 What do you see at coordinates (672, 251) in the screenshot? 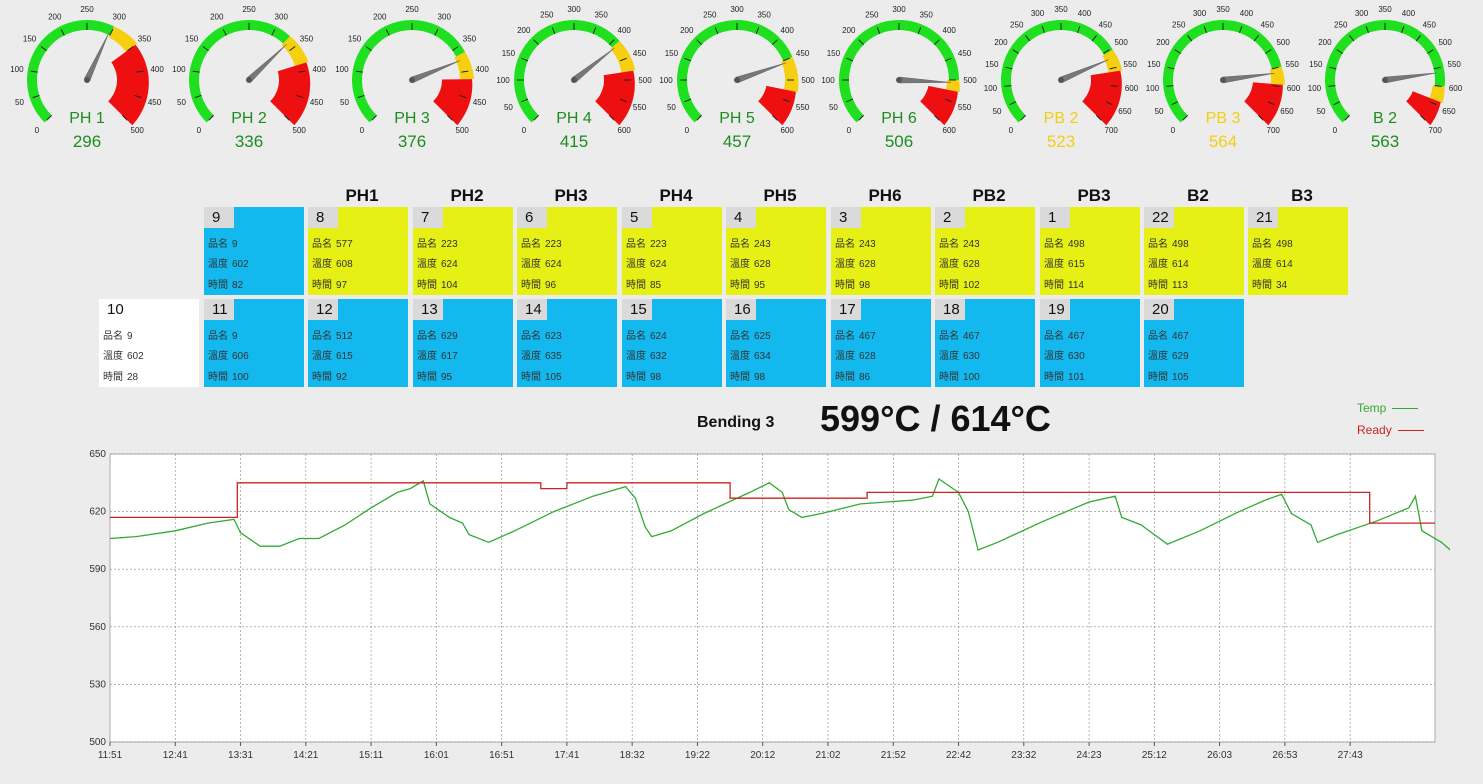
I see `station-cell: 5 品名 223 溫度 624 時間 85` at bounding box center [672, 251].